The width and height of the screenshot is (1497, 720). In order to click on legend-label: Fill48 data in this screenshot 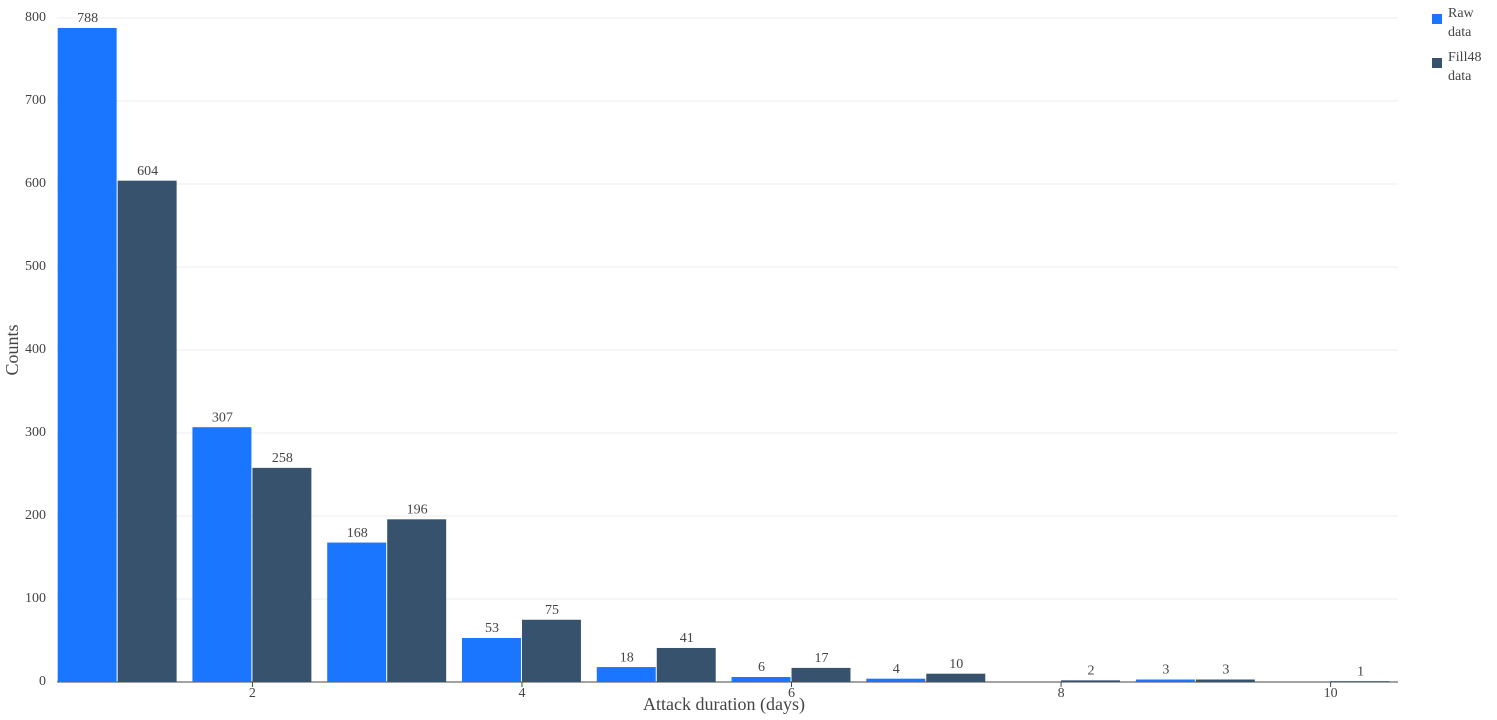, I will do `click(1465, 67)`.